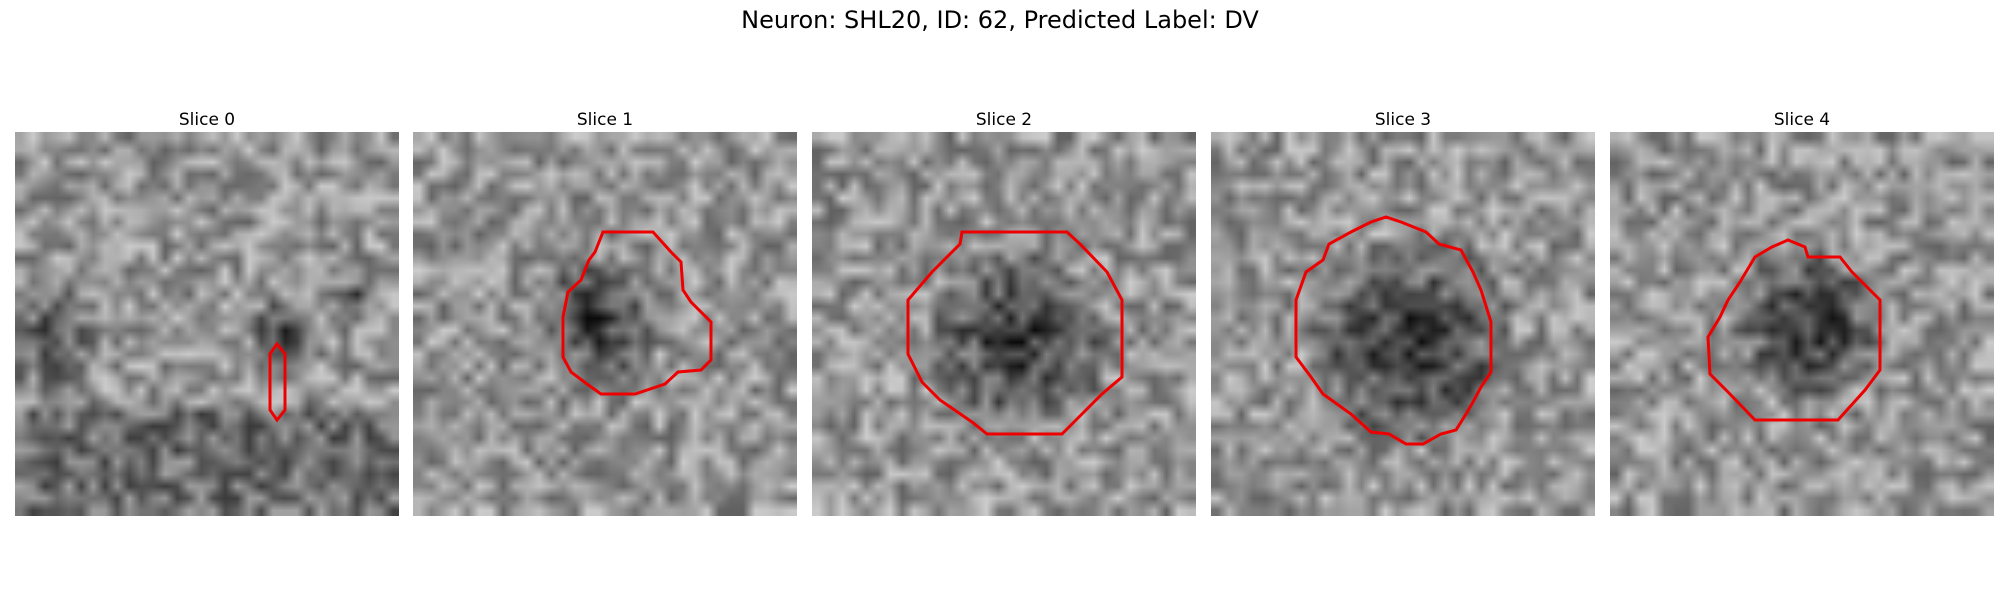 The height and width of the screenshot is (600, 2000). I want to click on slice-title: Slice 0, so click(207, 120).